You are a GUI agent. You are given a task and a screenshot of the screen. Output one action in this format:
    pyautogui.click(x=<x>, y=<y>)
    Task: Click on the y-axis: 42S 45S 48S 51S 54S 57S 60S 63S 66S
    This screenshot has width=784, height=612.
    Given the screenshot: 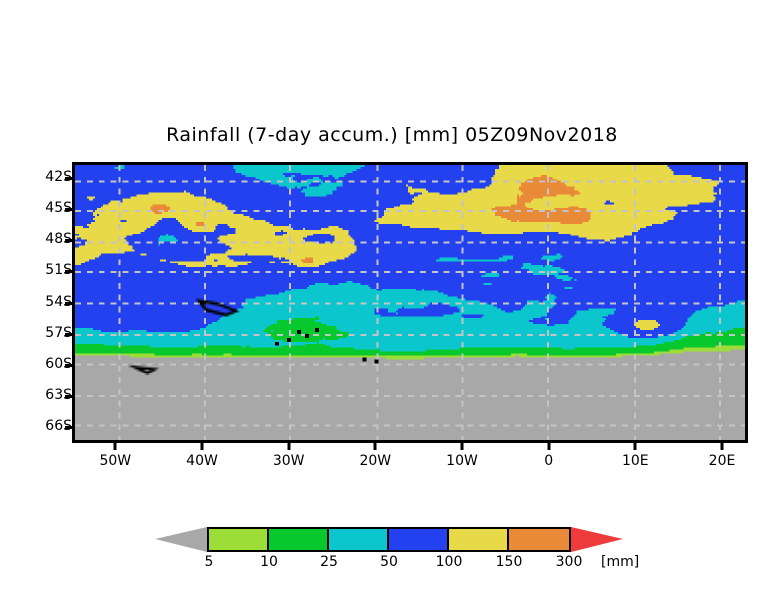 What is the action you would take?
    pyautogui.click(x=51, y=302)
    